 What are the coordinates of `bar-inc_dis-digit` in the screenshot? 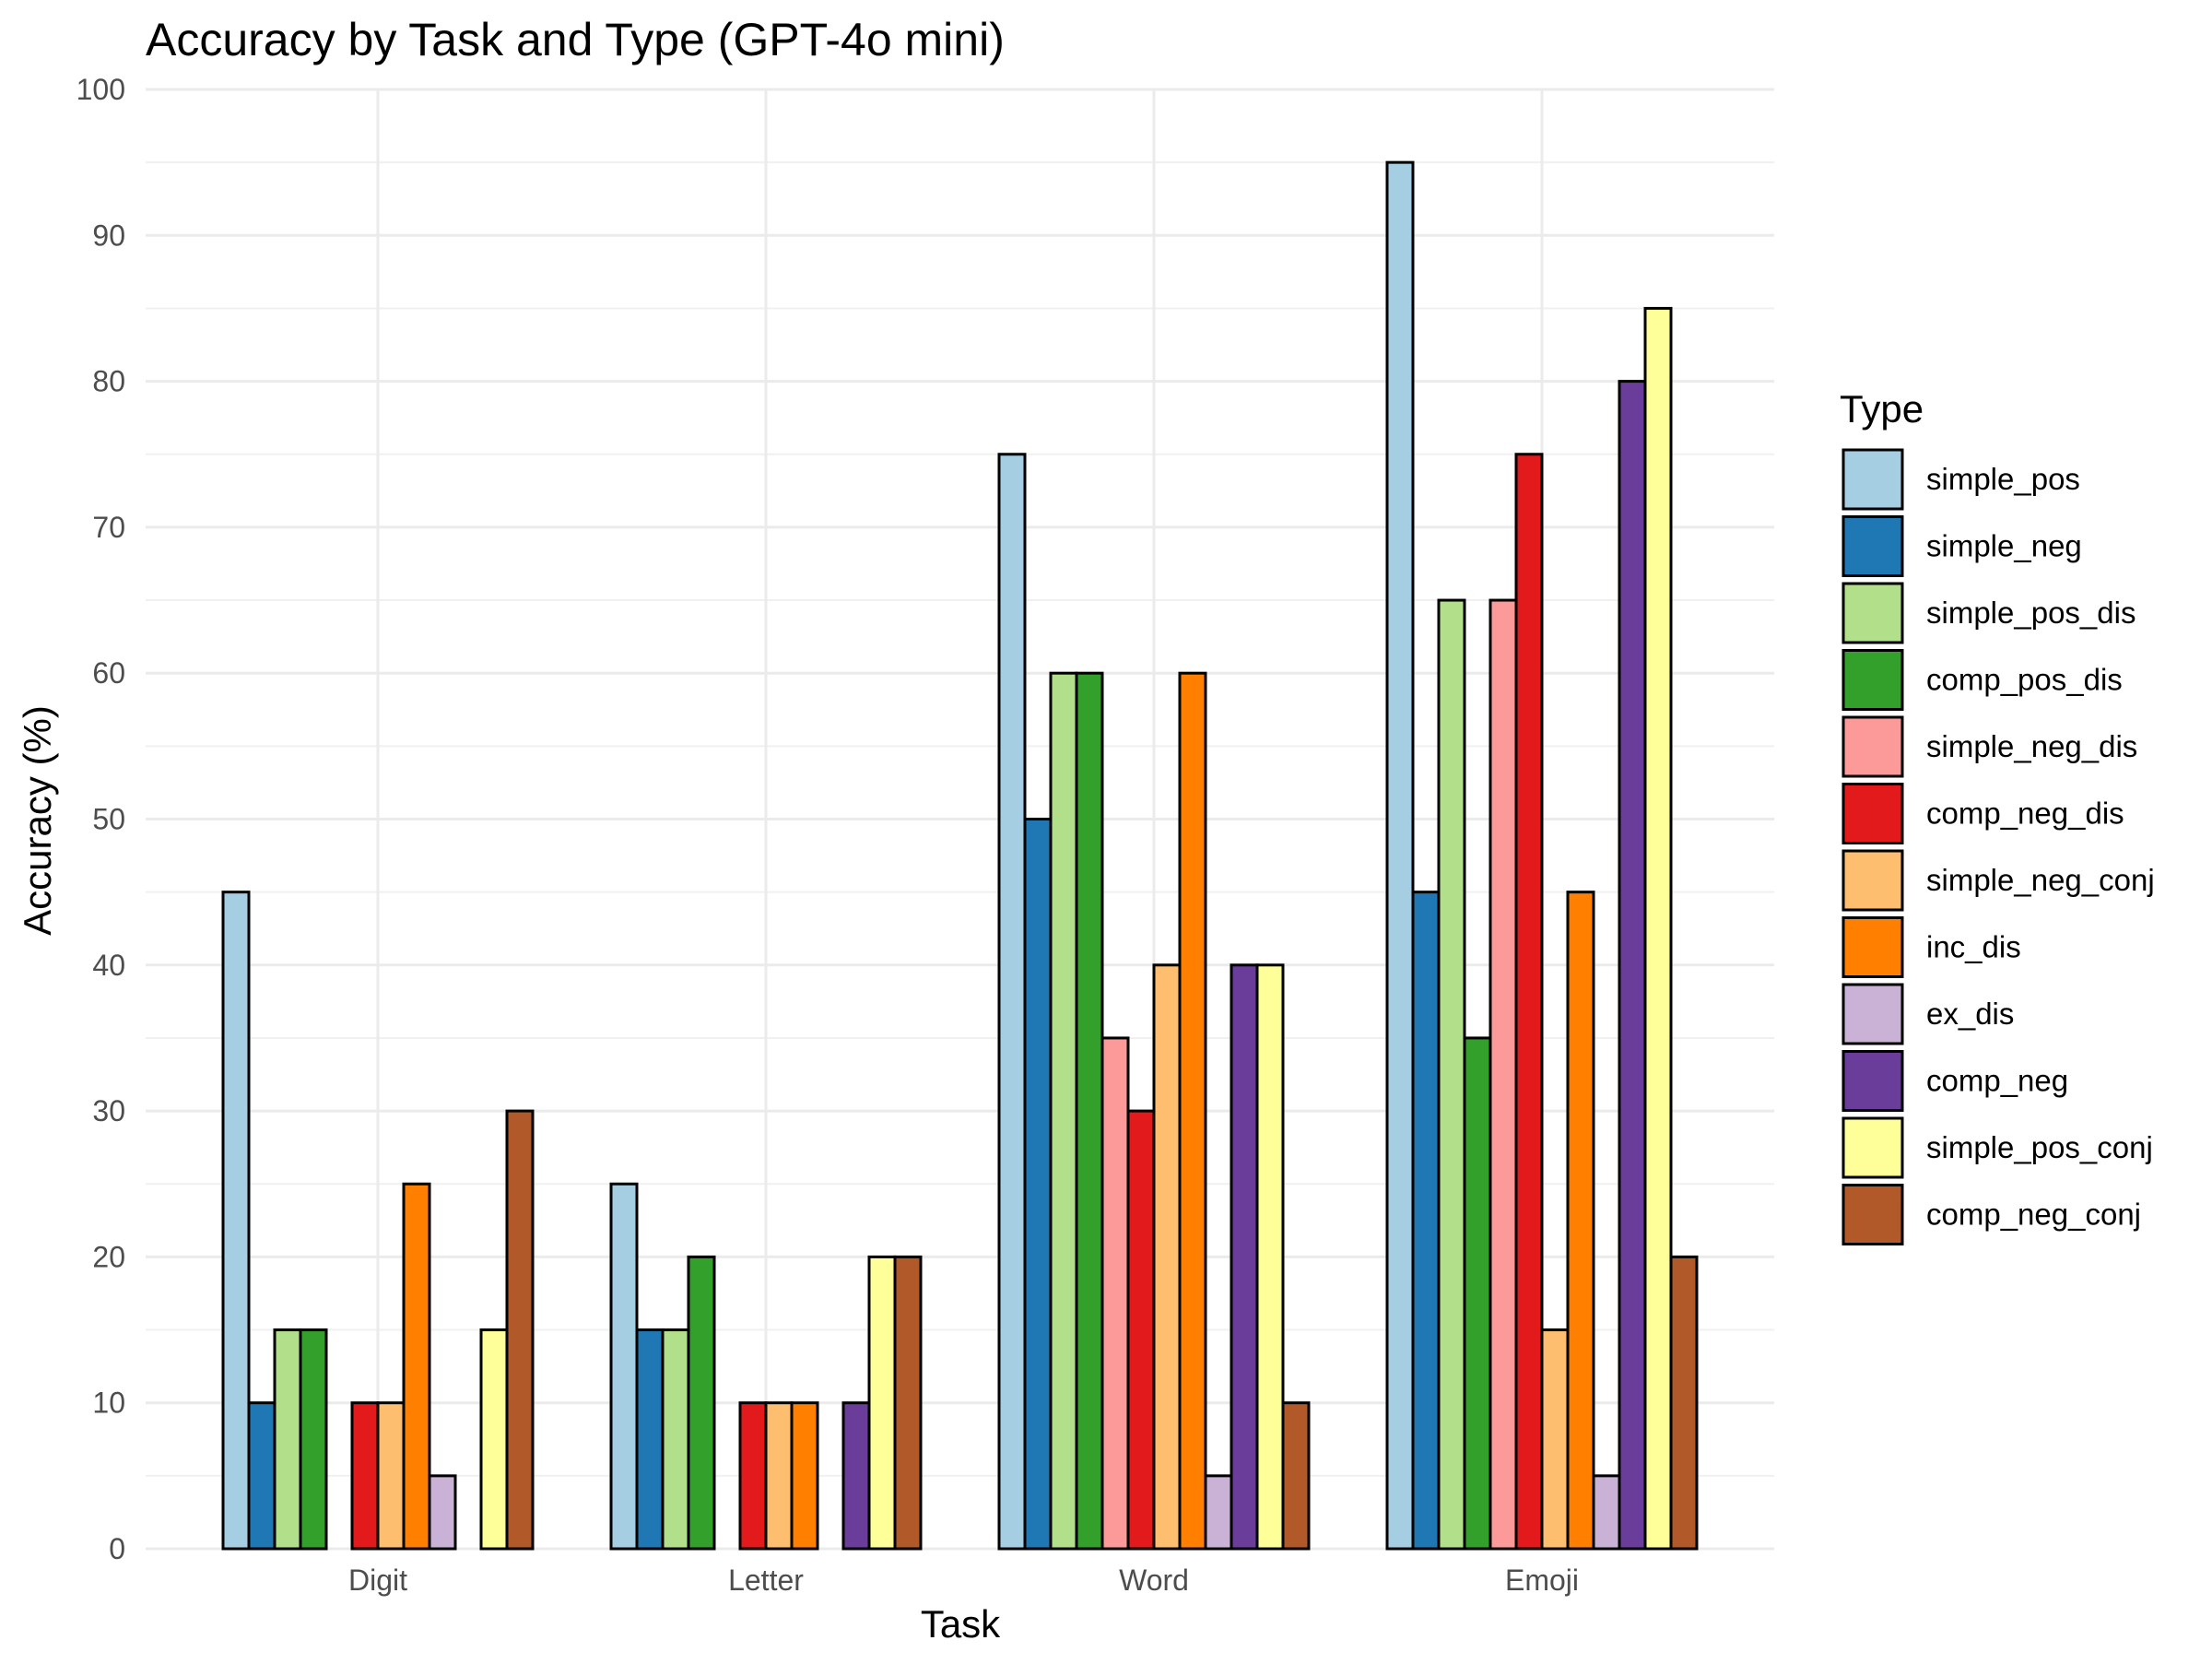 It's located at (416, 1366).